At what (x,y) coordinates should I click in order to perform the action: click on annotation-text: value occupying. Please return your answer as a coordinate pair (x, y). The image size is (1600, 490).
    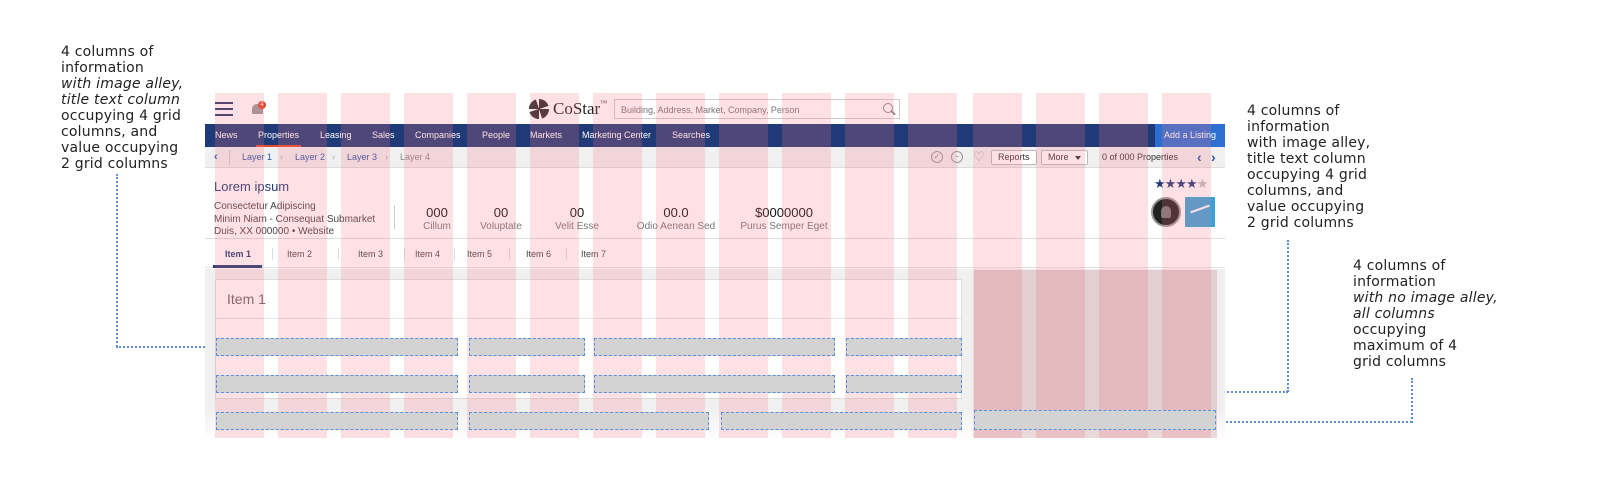
    Looking at the image, I should click on (1306, 207).